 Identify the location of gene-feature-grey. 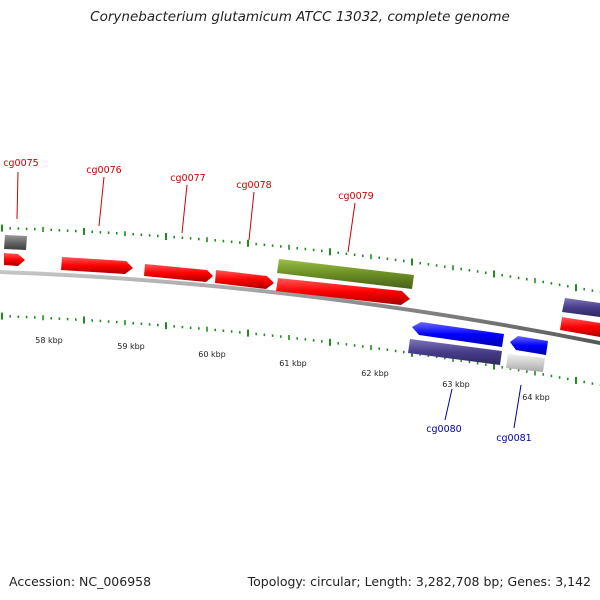
(15, 242).